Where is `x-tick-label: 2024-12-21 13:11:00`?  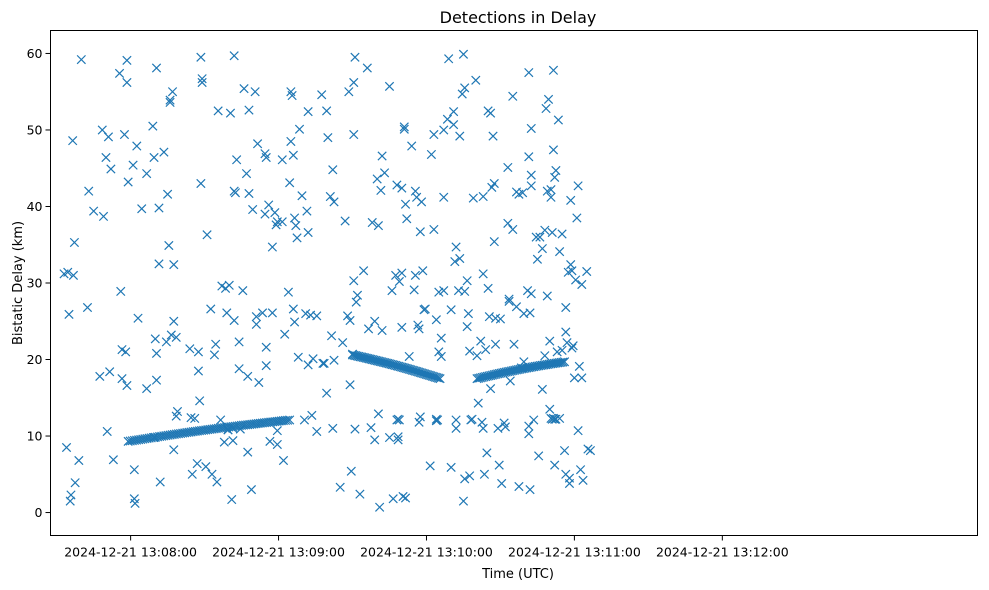
x-tick-label: 2024-12-21 13:11:00 is located at coordinates (574, 552).